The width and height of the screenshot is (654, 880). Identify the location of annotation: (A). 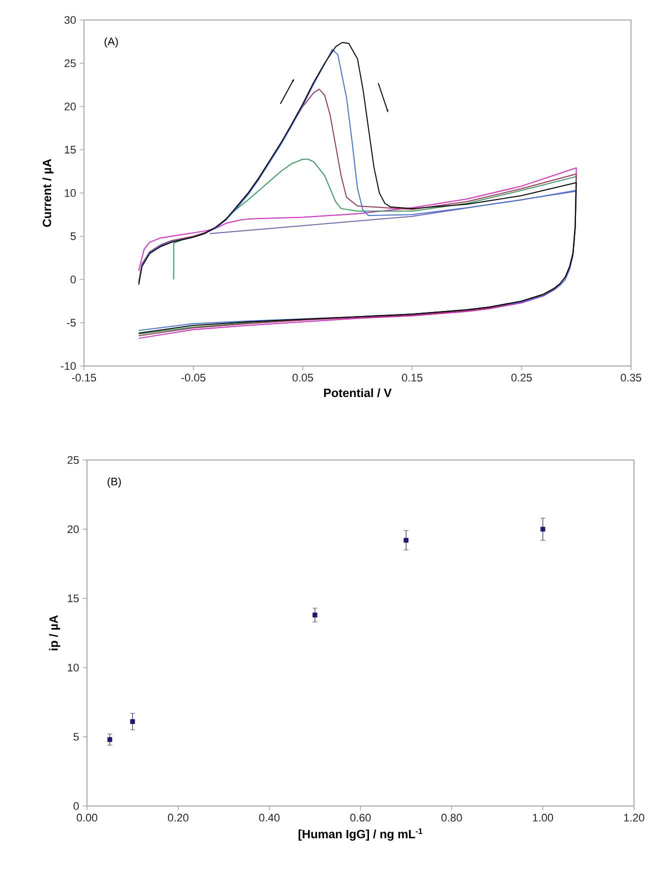
(111, 42).